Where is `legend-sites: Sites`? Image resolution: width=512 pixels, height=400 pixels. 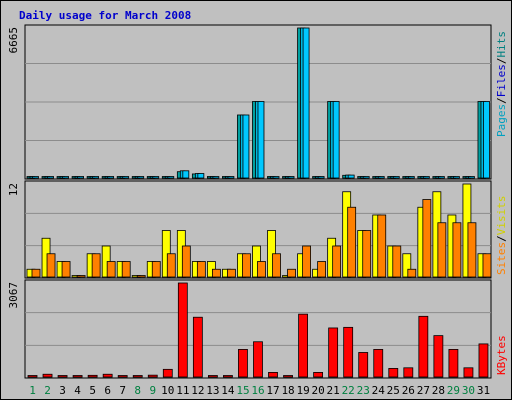
legend-sites: Sites is located at coordinates (501, 258).